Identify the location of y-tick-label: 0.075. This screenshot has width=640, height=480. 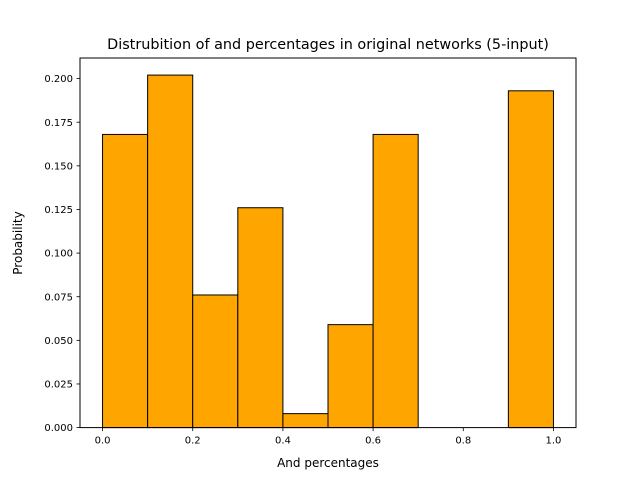
(58, 297).